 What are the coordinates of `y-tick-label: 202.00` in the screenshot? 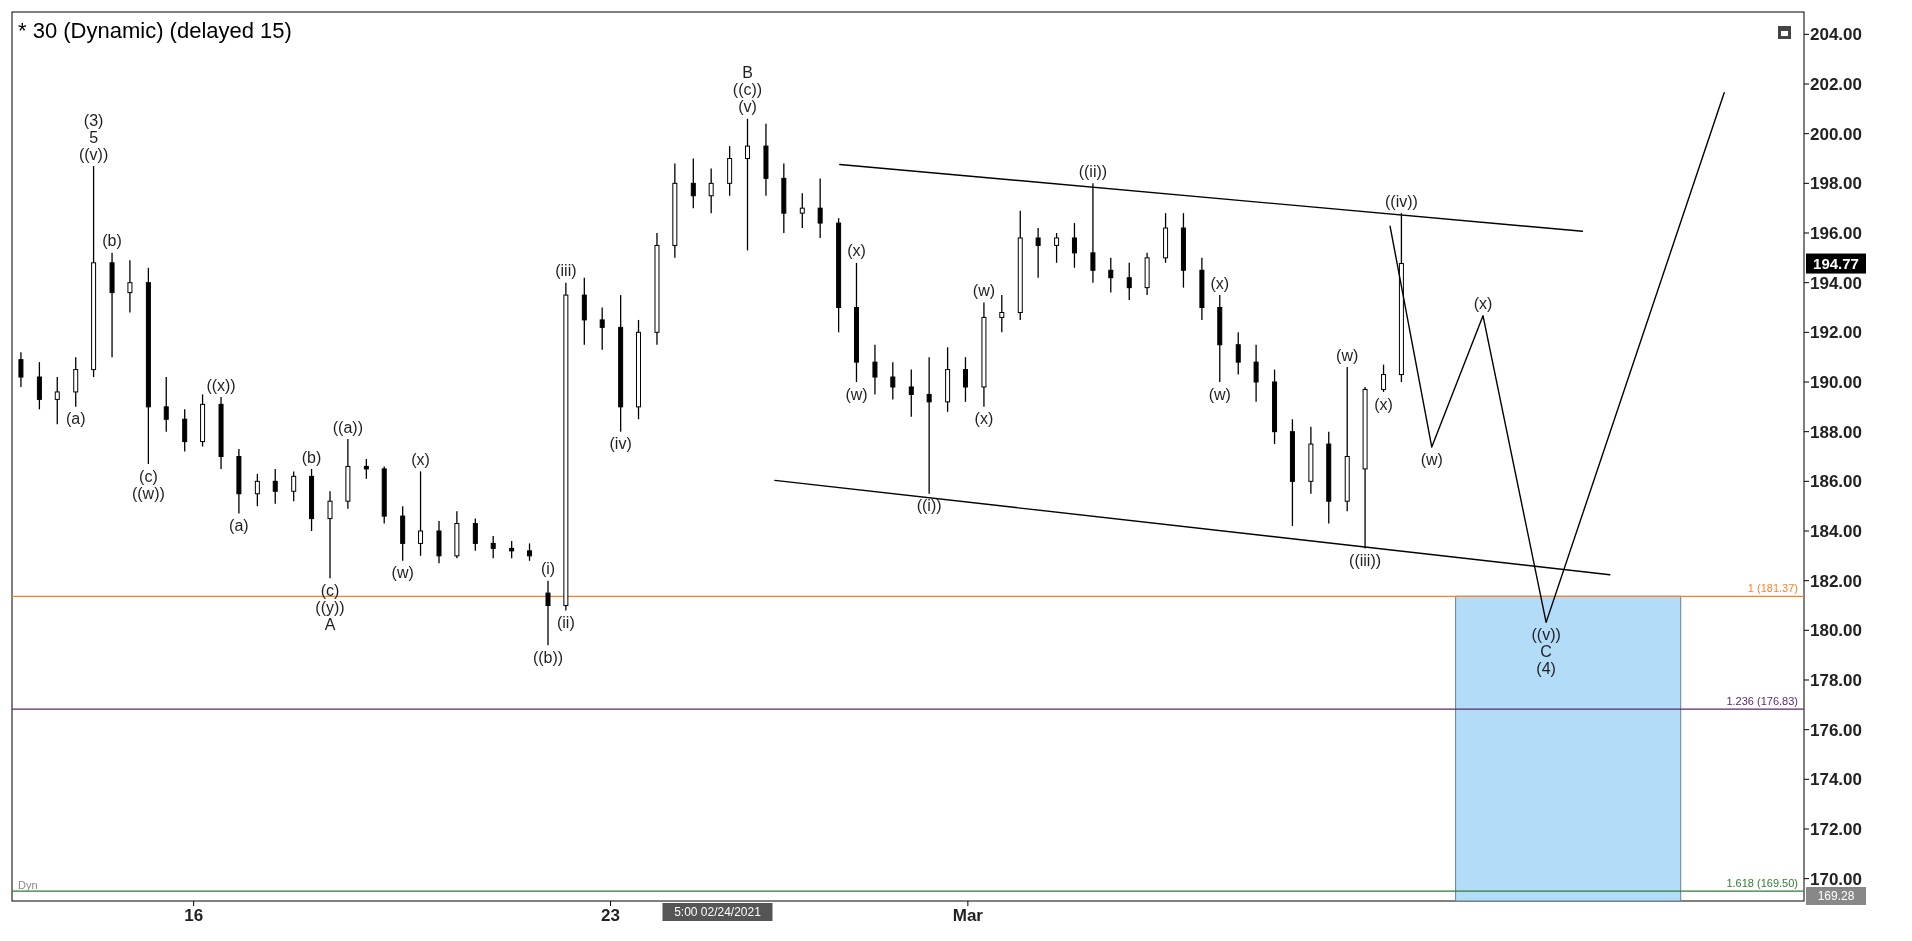 It's located at (1836, 84).